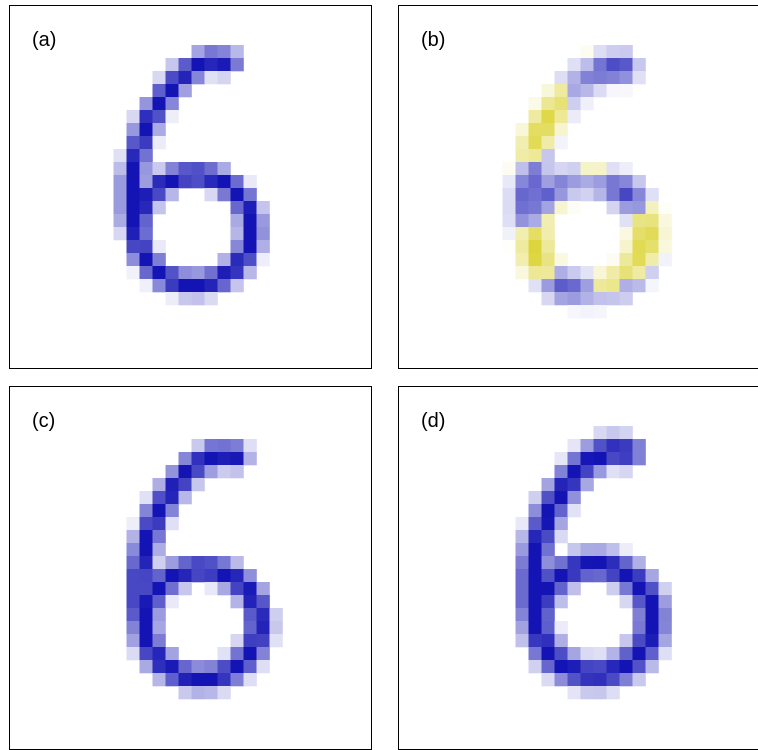 The image size is (758, 750). I want to click on digit-image-c, so click(204, 569).